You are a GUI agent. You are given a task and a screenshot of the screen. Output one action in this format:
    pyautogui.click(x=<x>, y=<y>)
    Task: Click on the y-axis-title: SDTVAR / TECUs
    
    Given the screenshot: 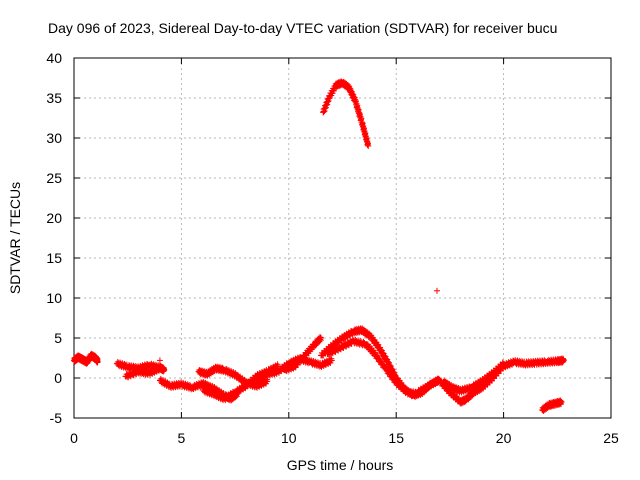 What is the action you would take?
    pyautogui.click(x=15, y=238)
    